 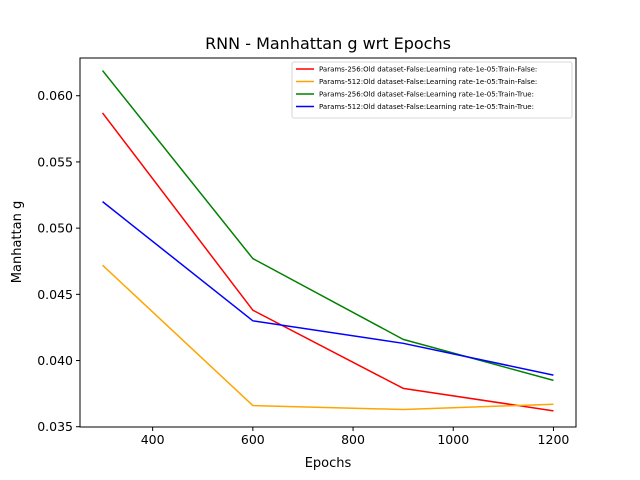 I want to click on x-tick-label: 1000, so click(x=453, y=439).